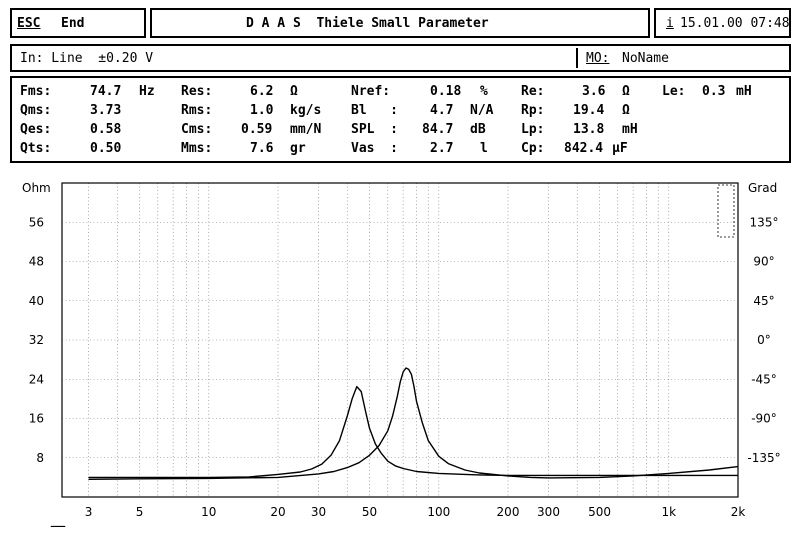 This screenshot has height=539, width=800. What do you see at coordinates (577, 58) in the screenshot?
I see `input-bar-separator` at bounding box center [577, 58].